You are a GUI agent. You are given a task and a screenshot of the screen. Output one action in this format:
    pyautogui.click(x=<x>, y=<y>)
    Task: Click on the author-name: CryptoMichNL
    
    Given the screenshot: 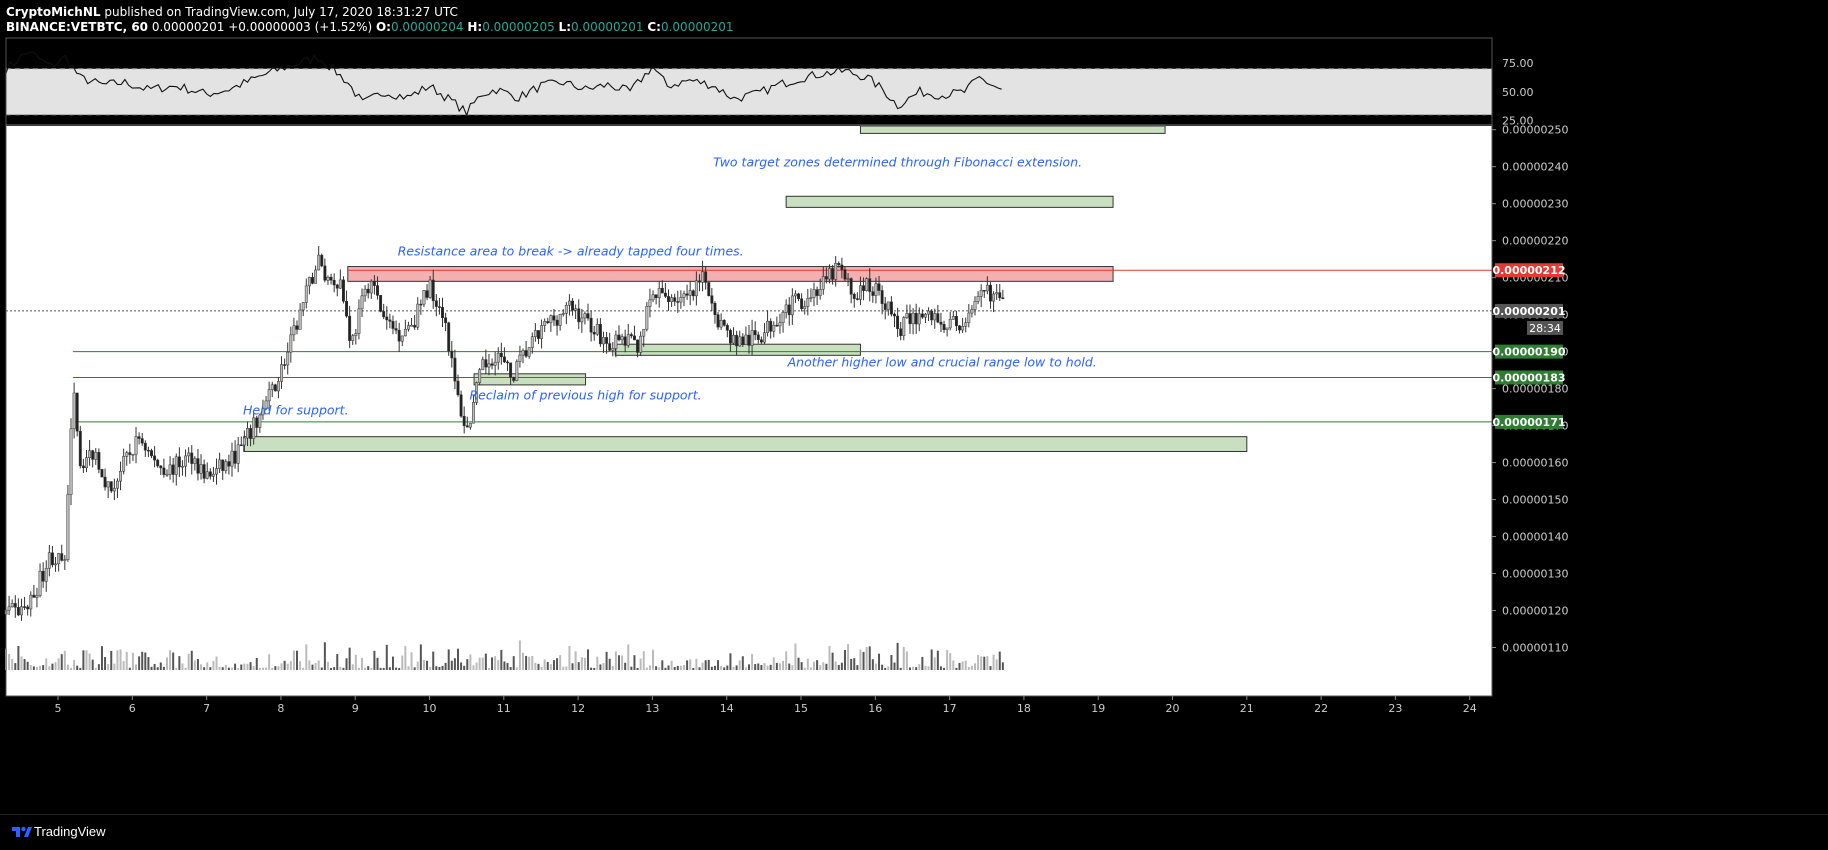 What is the action you would take?
    pyautogui.click(x=53, y=12)
    